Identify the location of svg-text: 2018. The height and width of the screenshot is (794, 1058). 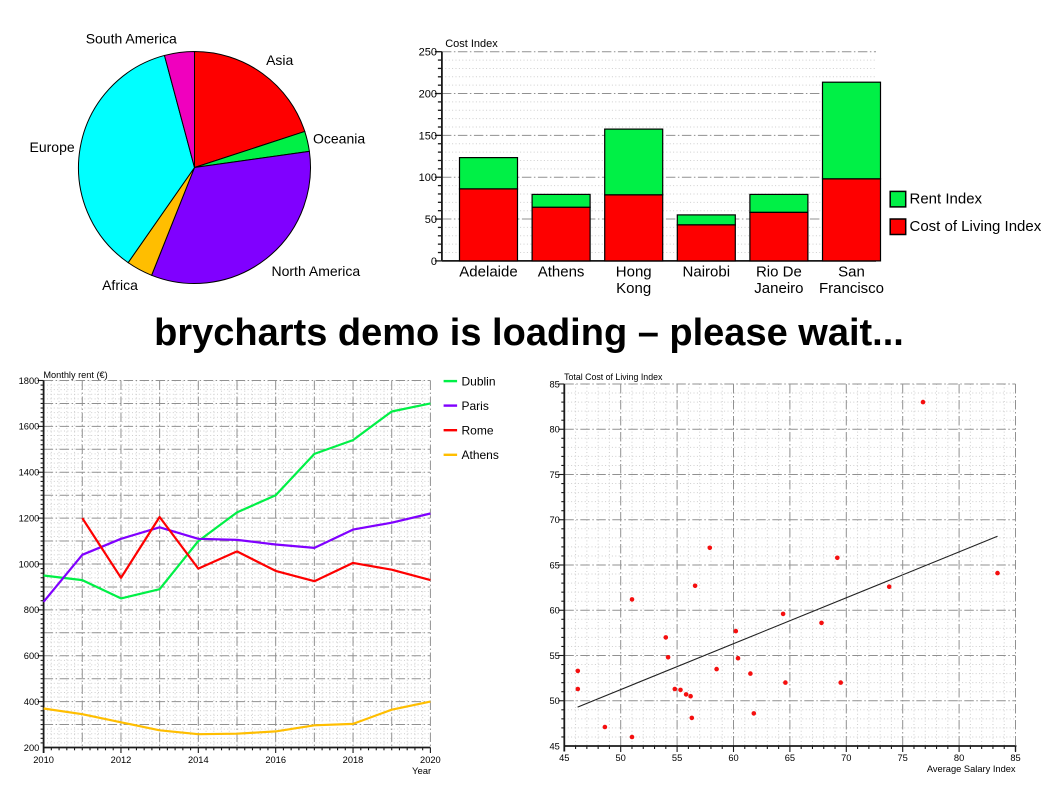
(353, 760).